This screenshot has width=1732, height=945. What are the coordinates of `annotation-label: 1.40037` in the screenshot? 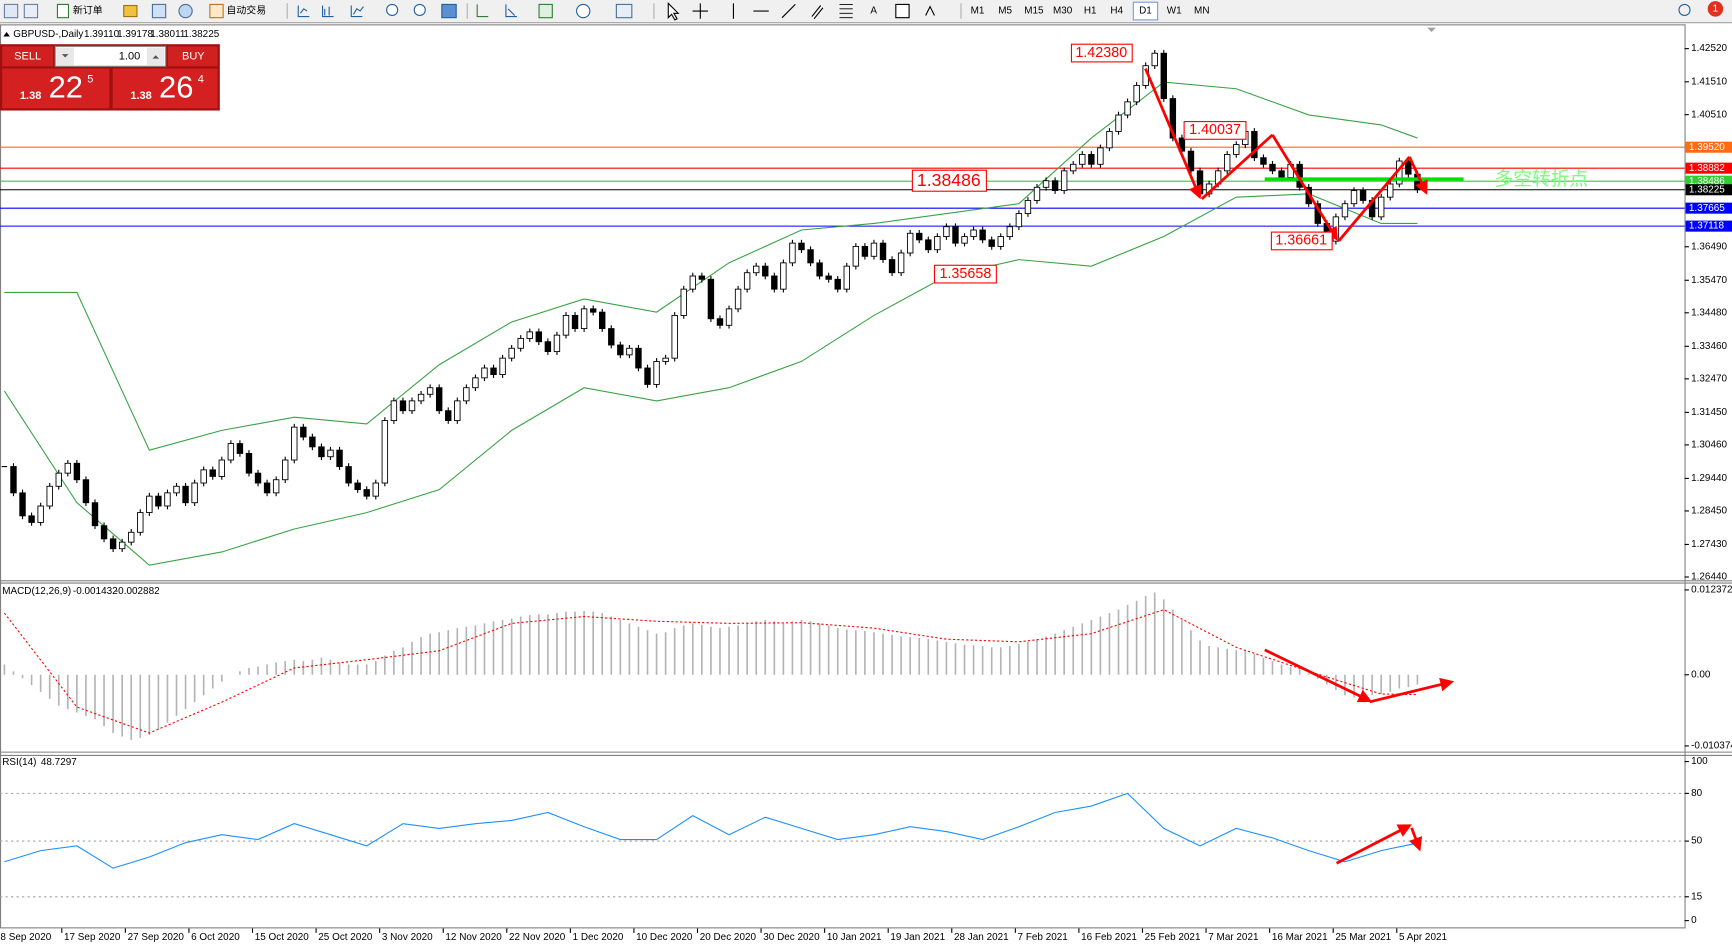 It's located at (1215, 130).